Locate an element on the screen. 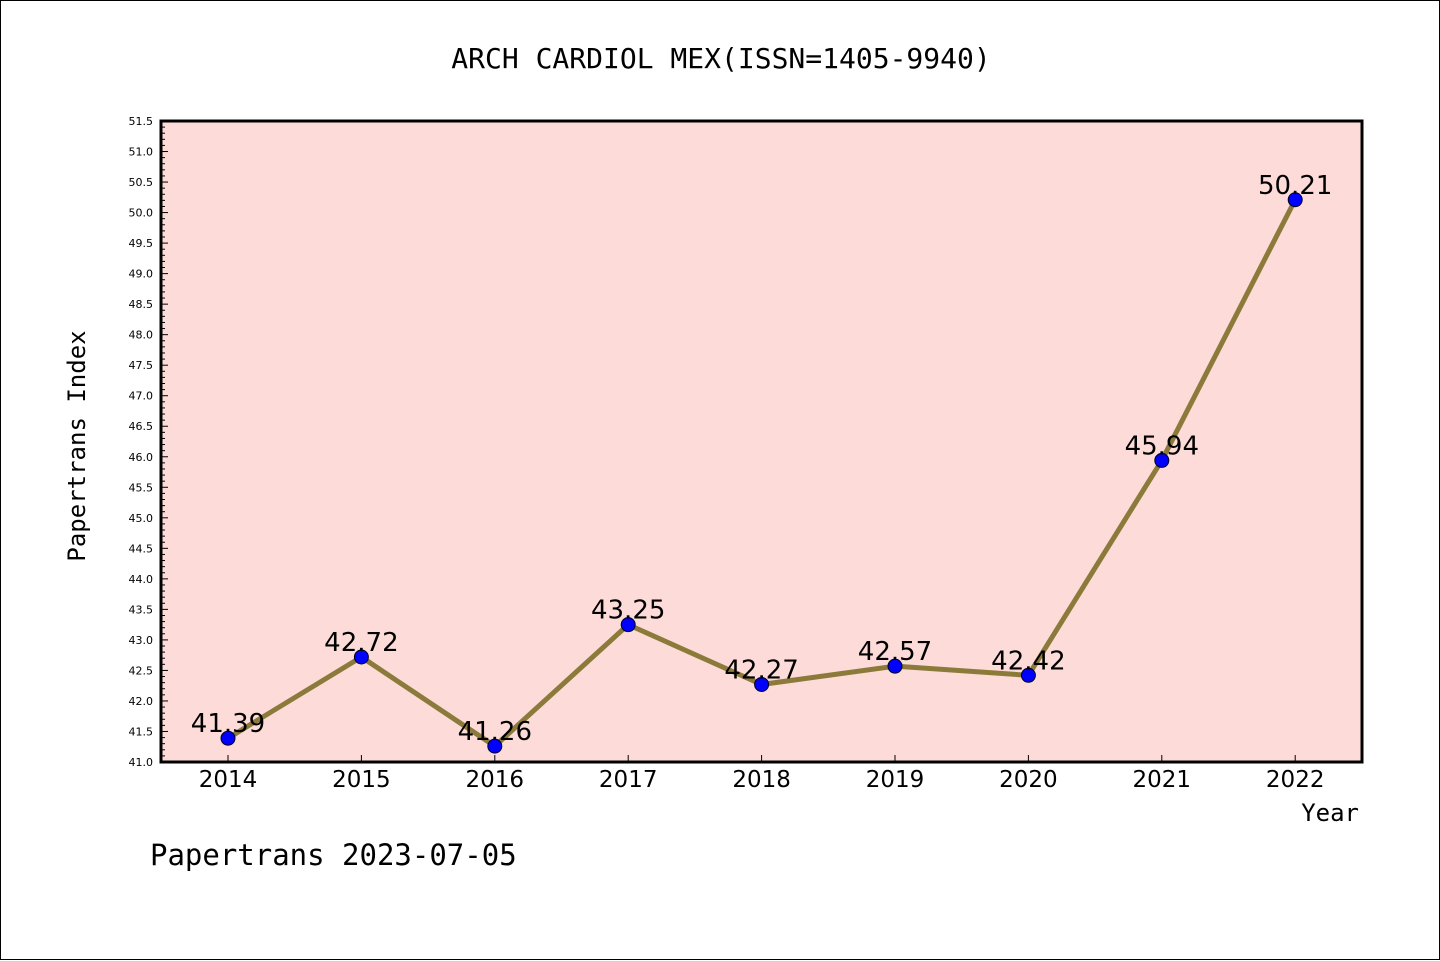  x-axis-title: Year is located at coordinates (1330, 813).